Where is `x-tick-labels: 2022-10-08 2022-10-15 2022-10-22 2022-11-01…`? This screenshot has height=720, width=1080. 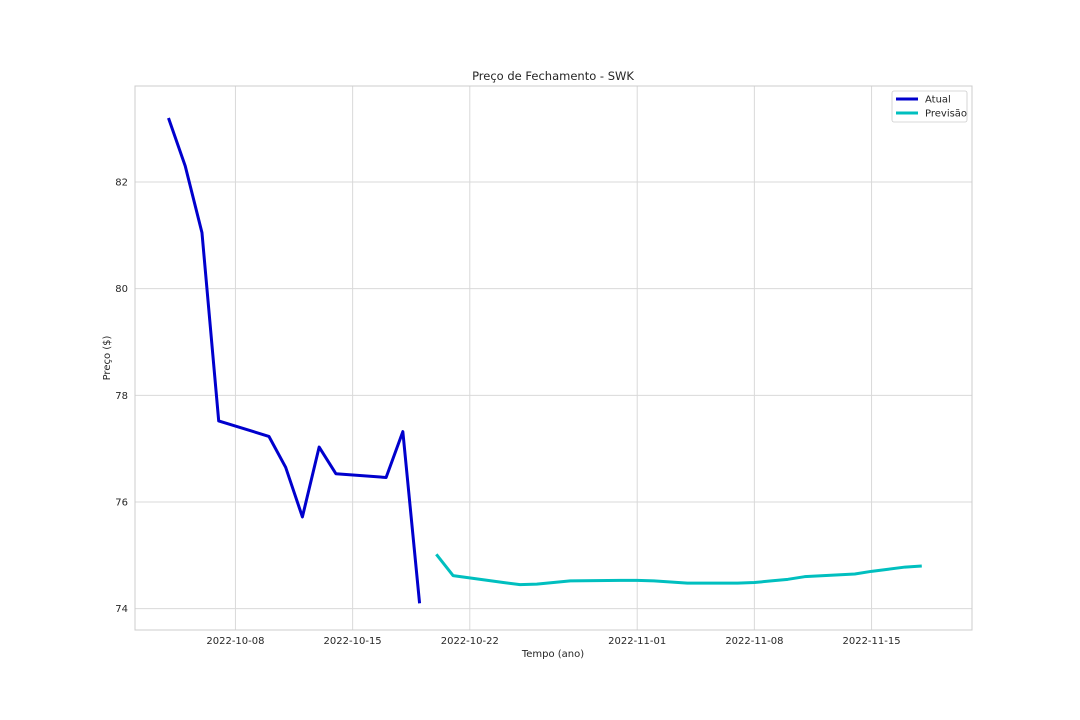
x-tick-labels: 2022-10-08 2022-10-15 2022-10-22 2022-11-01… is located at coordinates (553, 641).